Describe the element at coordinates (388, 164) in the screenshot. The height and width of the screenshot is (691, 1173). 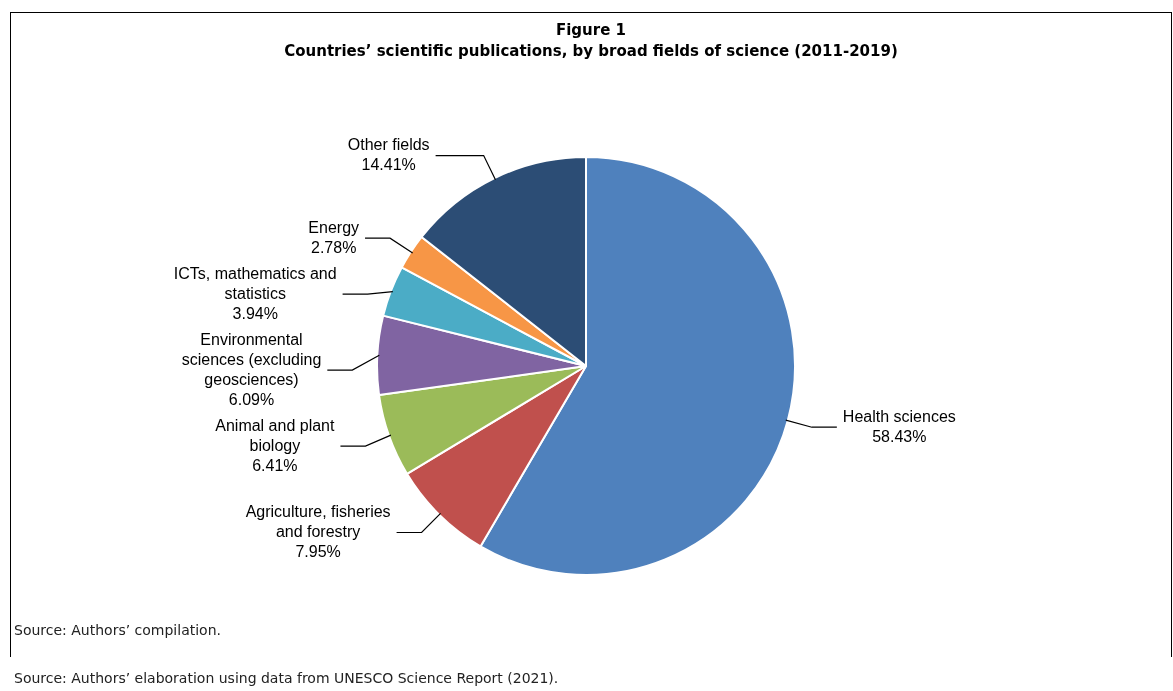
I see `data-label: 14.41%` at that location.